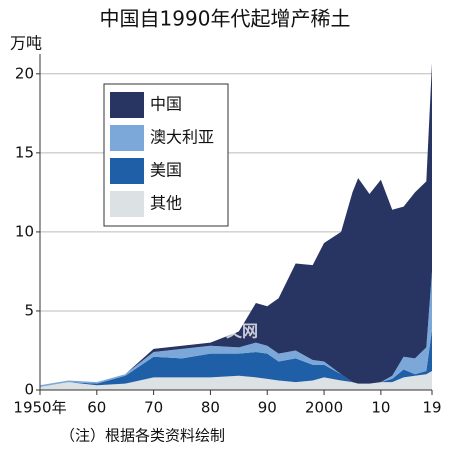  Describe the element at coordinates (96, 408) in the screenshot. I see `x-tick-label: 60` at that location.